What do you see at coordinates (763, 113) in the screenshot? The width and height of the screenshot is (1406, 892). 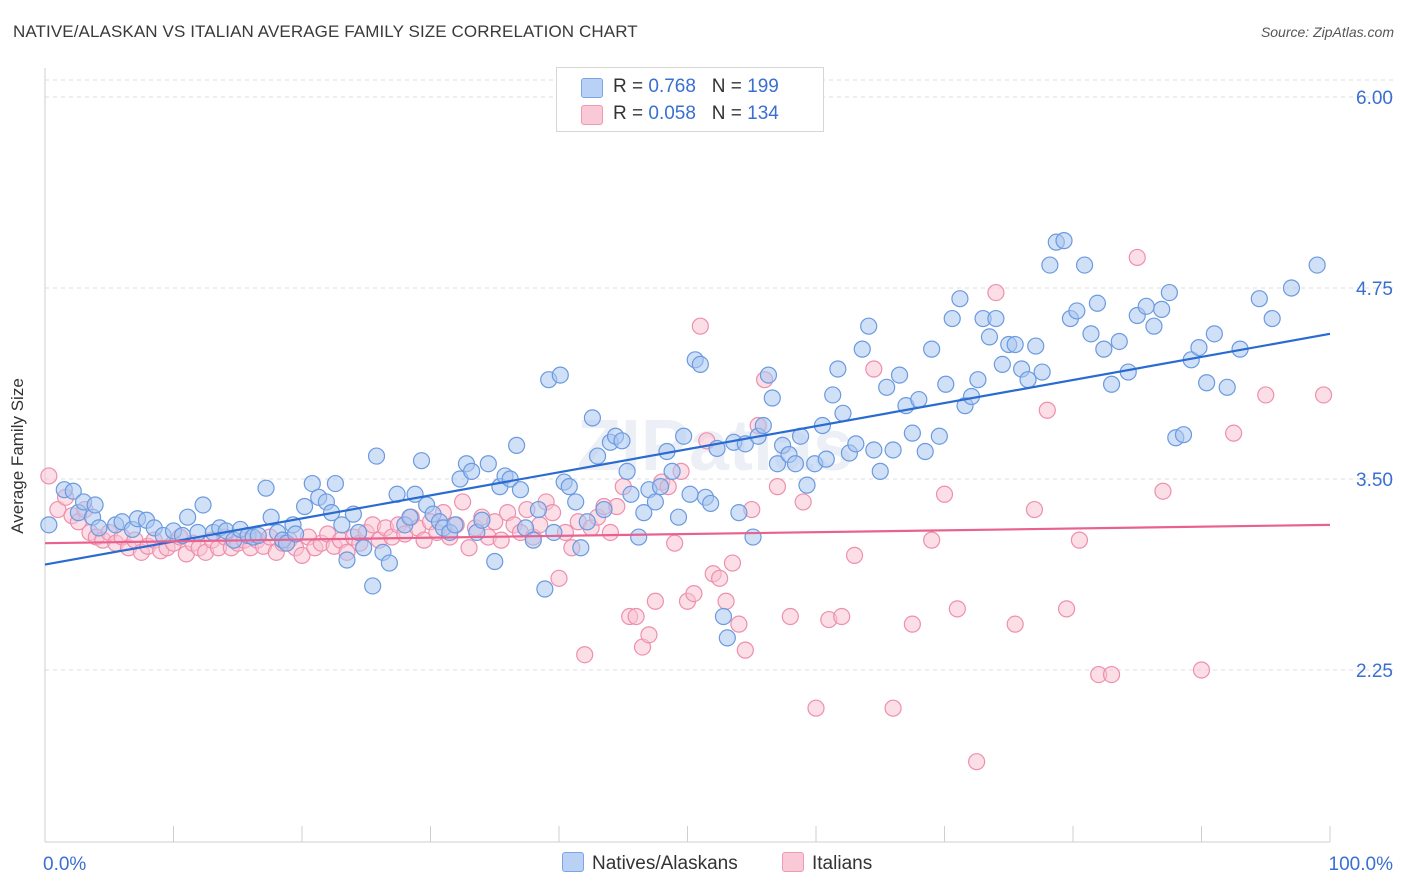 I see `legend-n-value: 134` at bounding box center [763, 113].